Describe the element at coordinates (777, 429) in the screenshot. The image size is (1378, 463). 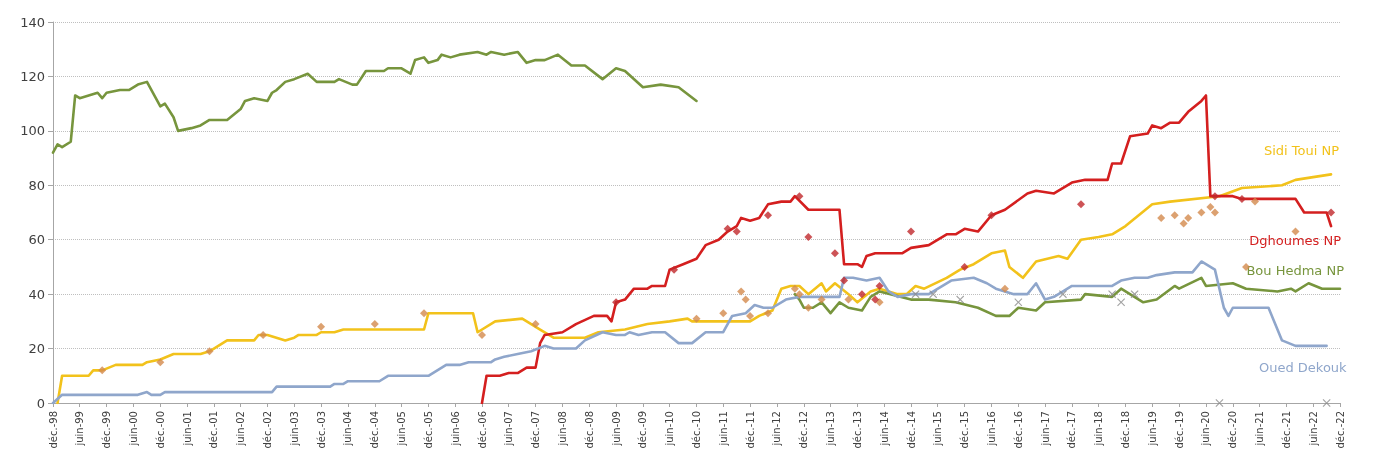
I see `x-tick-label: juin-12` at that location.